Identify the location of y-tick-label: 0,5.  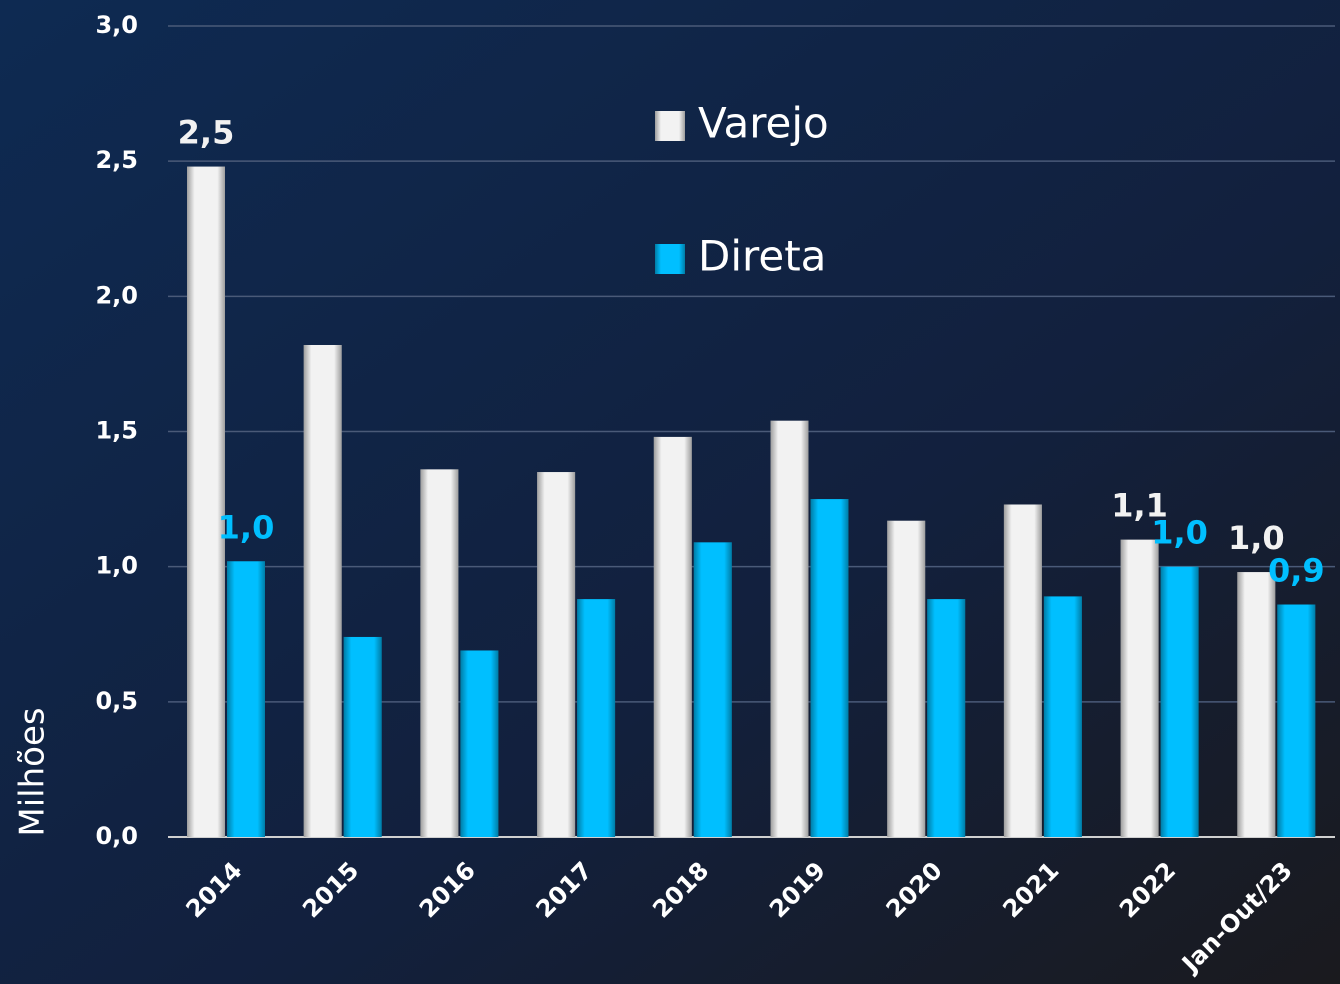
(116, 701).